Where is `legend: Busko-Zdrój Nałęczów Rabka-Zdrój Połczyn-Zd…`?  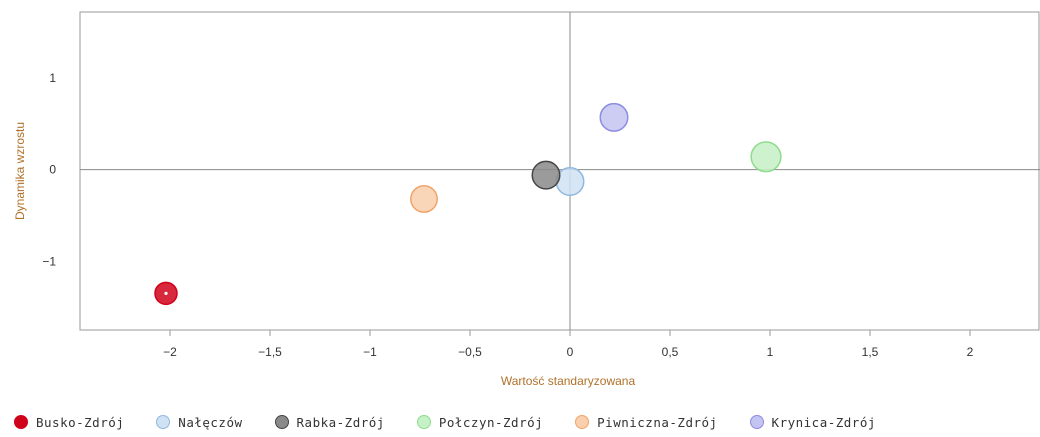
legend: Busko-Zdrój Nałęczów Rabka-Zdrój Połczyn-Zd… is located at coordinates (526, 422).